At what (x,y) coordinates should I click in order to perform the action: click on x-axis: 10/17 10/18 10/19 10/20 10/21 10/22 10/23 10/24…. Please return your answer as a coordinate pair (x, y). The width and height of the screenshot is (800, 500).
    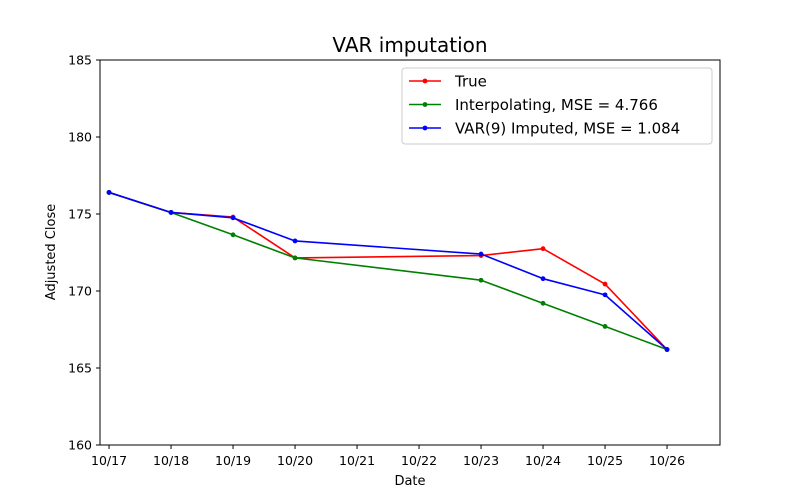
    Looking at the image, I should click on (388, 456).